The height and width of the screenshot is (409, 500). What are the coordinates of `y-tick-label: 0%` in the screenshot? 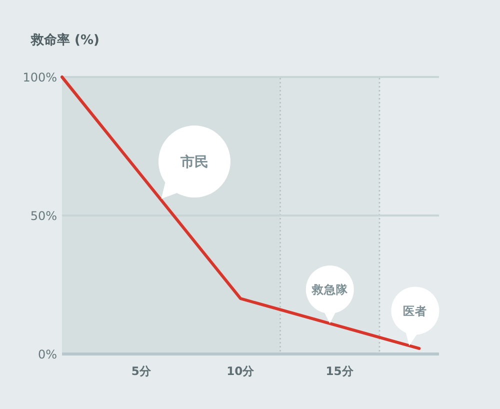 It's located at (47, 355).